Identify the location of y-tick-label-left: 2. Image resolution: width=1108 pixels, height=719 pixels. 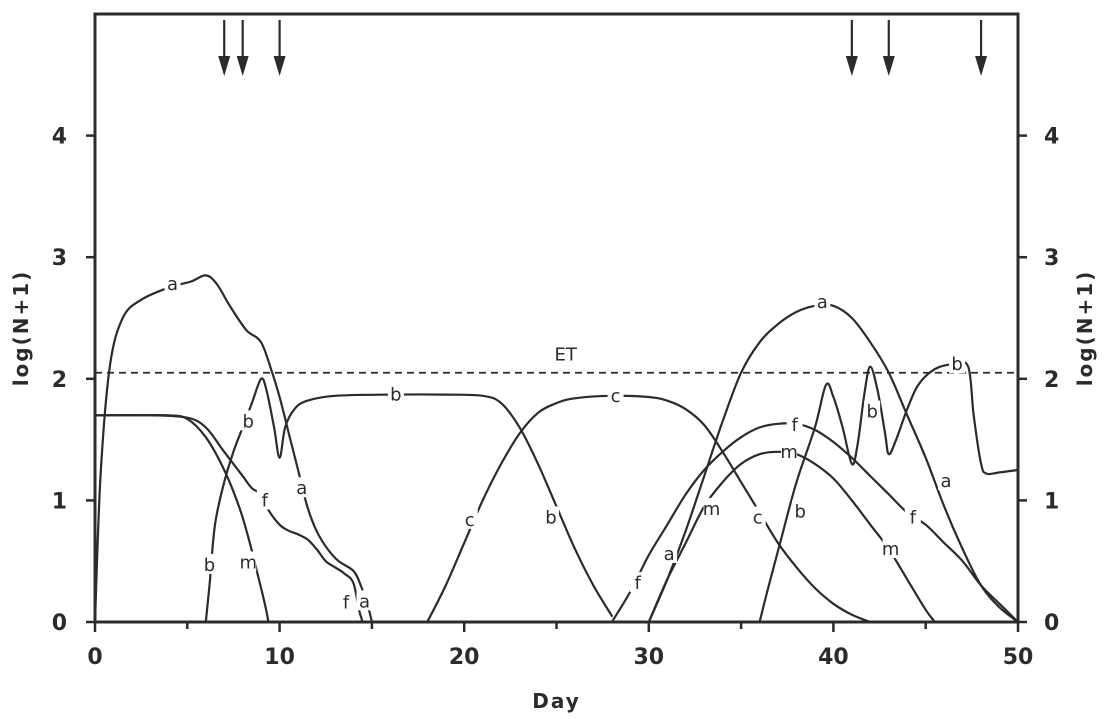
(59, 380).